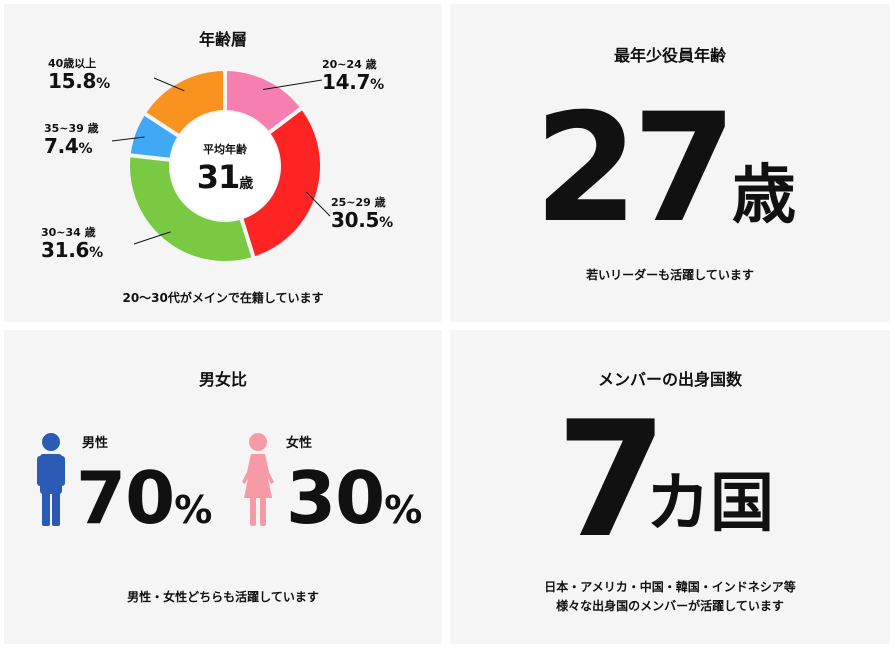 The image size is (895, 648). Describe the element at coordinates (125, 498) in the screenshot. I see `male-value: 70` at that location.